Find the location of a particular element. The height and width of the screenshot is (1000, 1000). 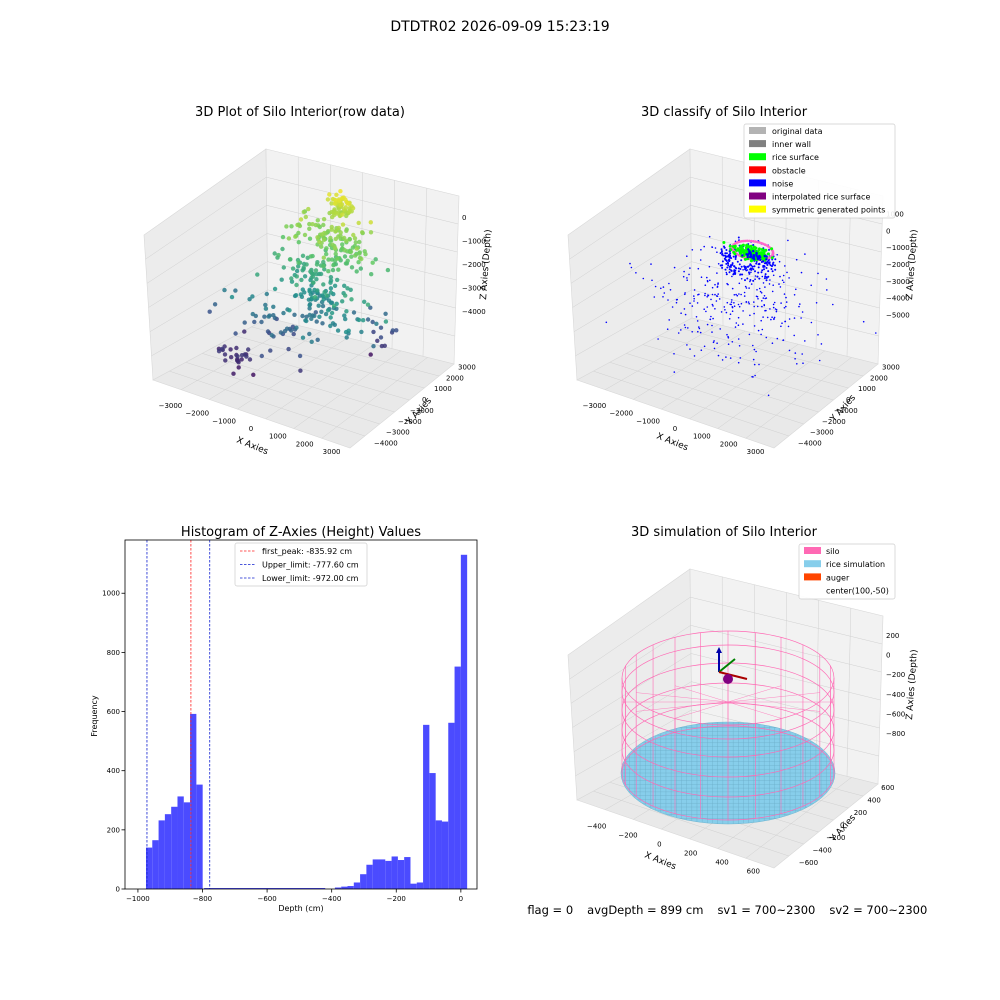

left-grid-line is located at coordinates (208, 270).